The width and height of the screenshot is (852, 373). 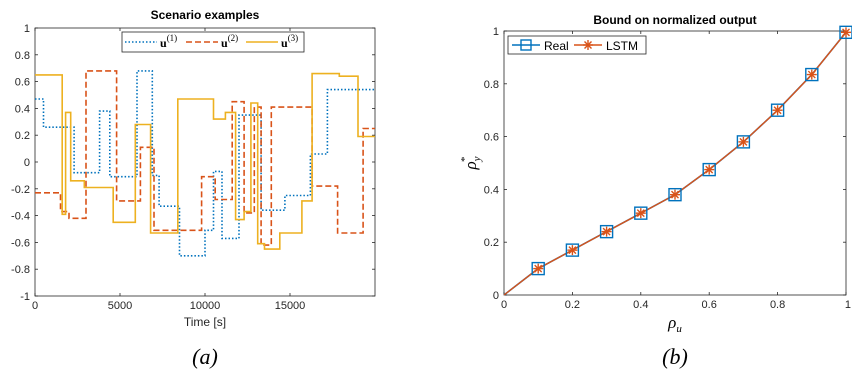 What do you see at coordinates (491, 190) in the screenshot?
I see `chart-b-ytick-label: 0.4` at bounding box center [491, 190].